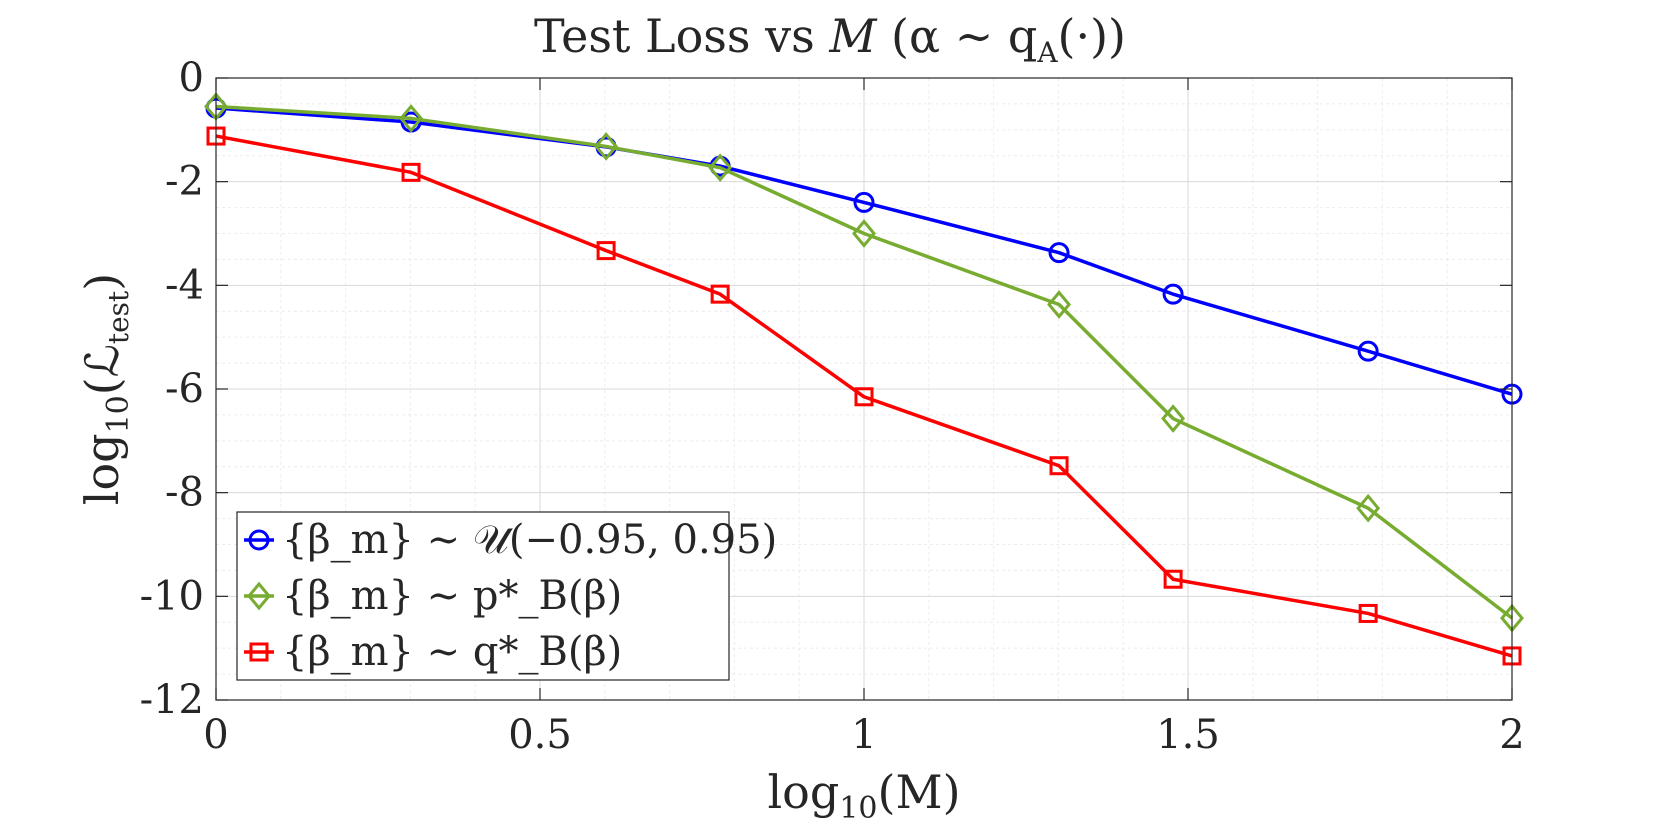 The height and width of the screenshot is (830, 1661). What do you see at coordinates (191, 78) in the screenshot?
I see `y-tick-label: 0` at bounding box center [191, 78].